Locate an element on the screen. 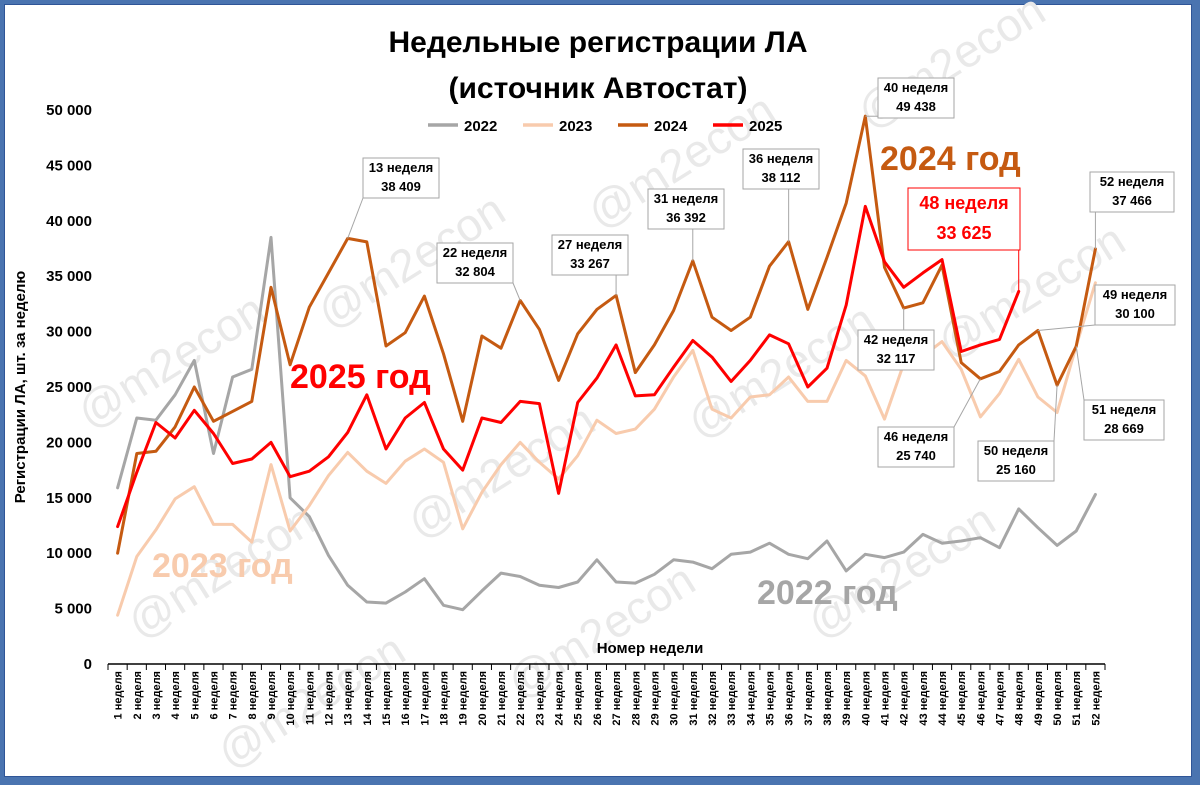  y-tick-label: 40 000 is located at coordinates (69, 221).